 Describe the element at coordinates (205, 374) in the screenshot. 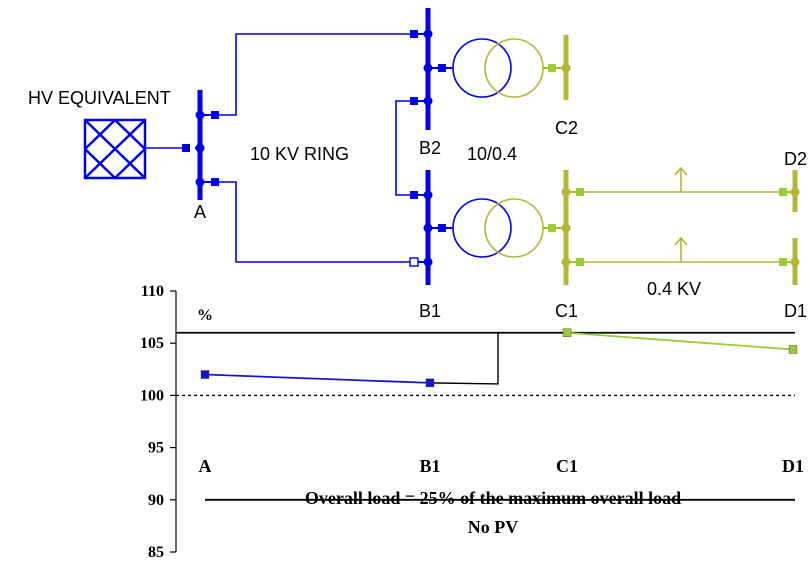

I see `data-point-a` at that location.